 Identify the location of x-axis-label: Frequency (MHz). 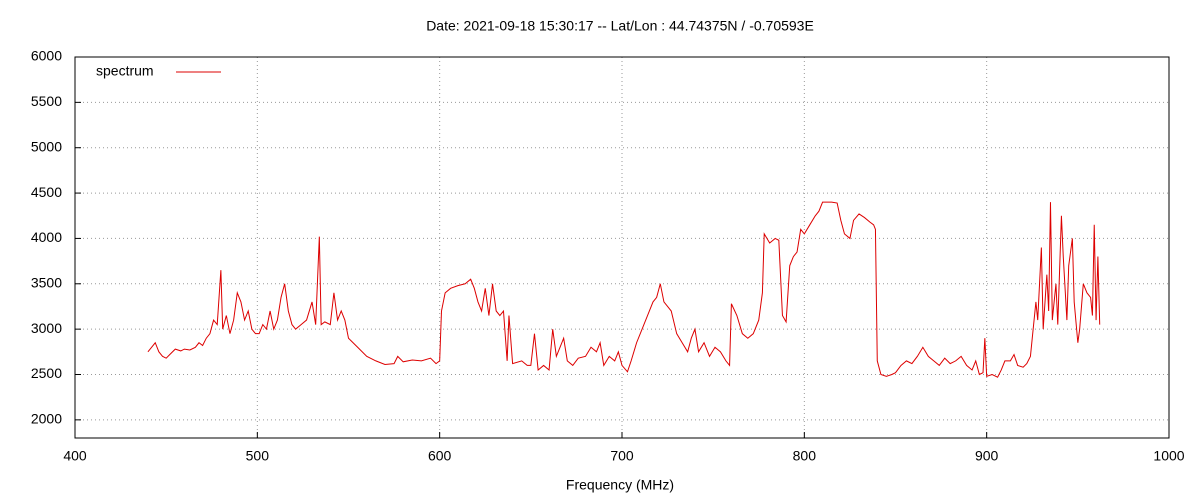
(620, 485).